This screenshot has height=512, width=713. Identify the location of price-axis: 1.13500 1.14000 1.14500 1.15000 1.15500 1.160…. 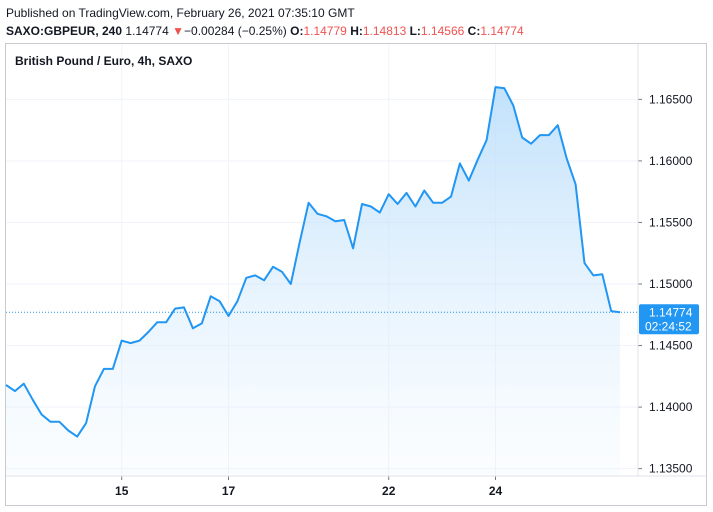
(665, 260).